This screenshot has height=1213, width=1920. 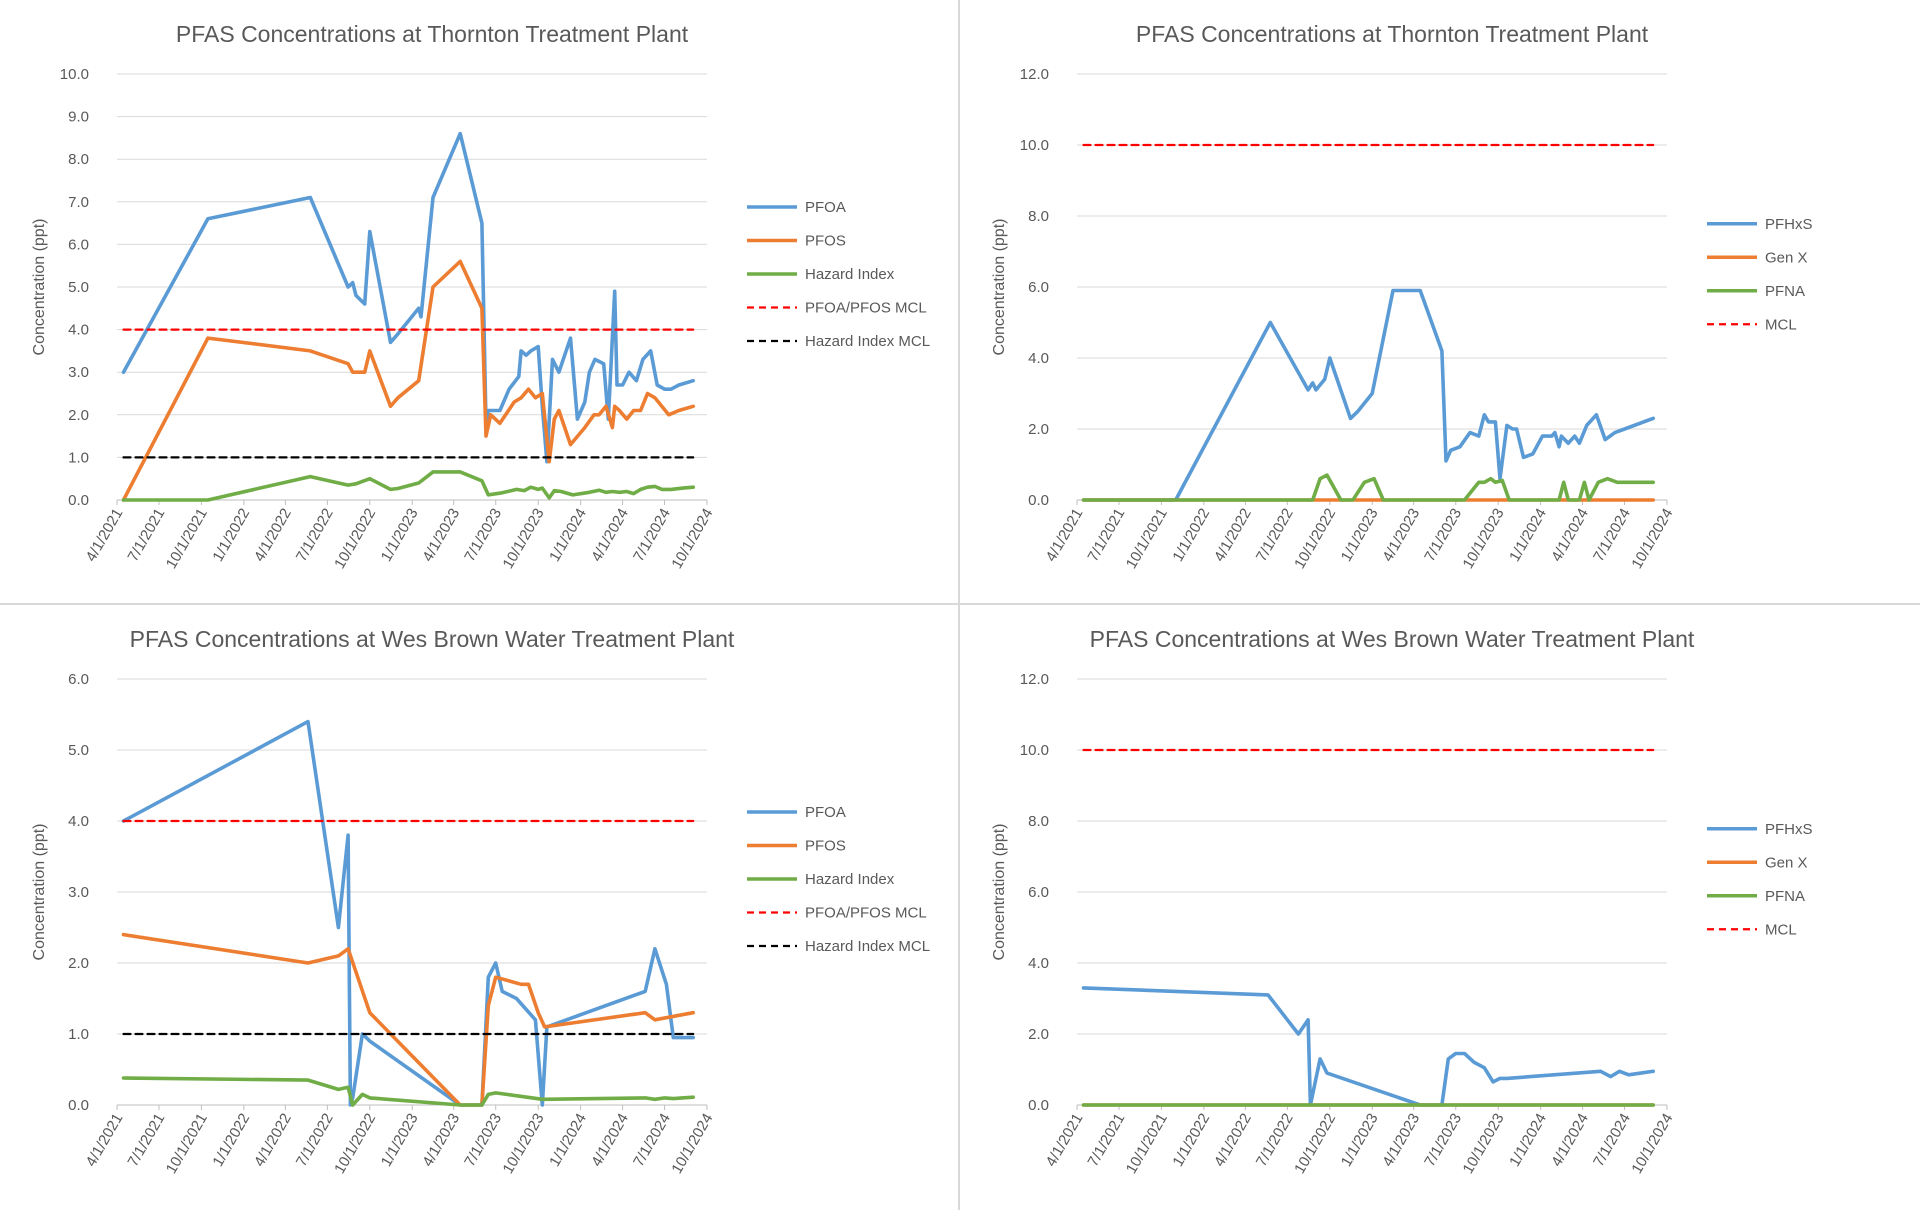 I want to click on y-tick-label: 3.0, so click(x=78, y=372).